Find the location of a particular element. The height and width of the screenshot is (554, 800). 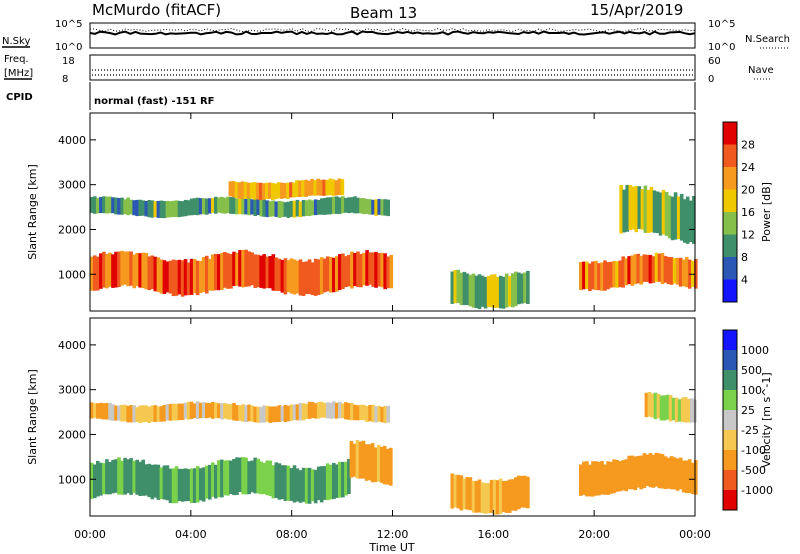

nsky-tick-bottom: 10^0 is located at coordinates (68, 47).